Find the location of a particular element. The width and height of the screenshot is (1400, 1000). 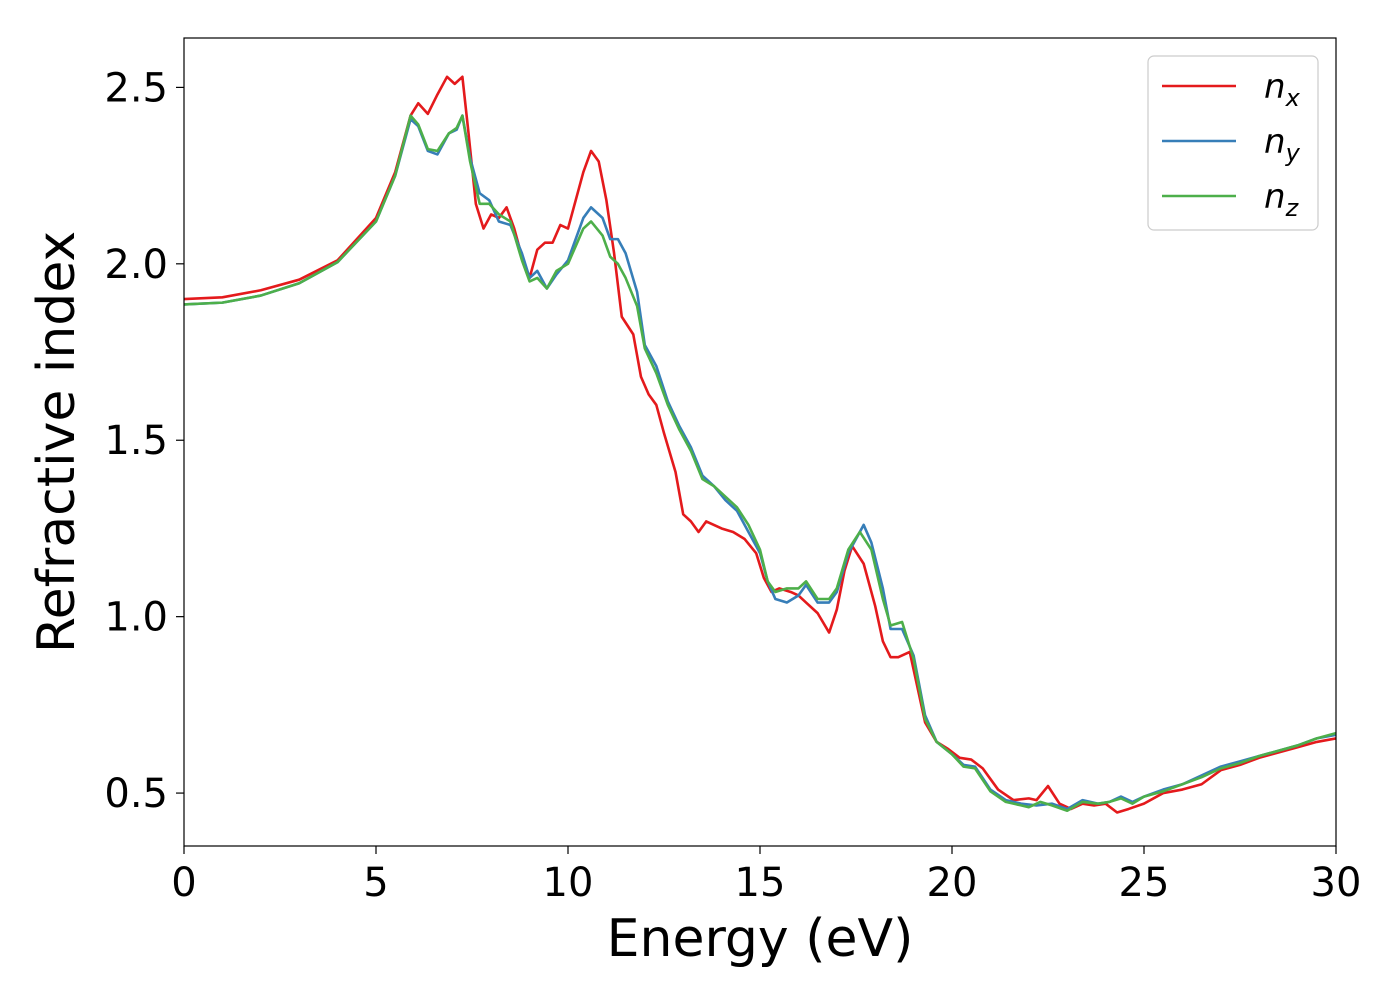

x-tick-label: 15 is located at coordinates (760, 883).